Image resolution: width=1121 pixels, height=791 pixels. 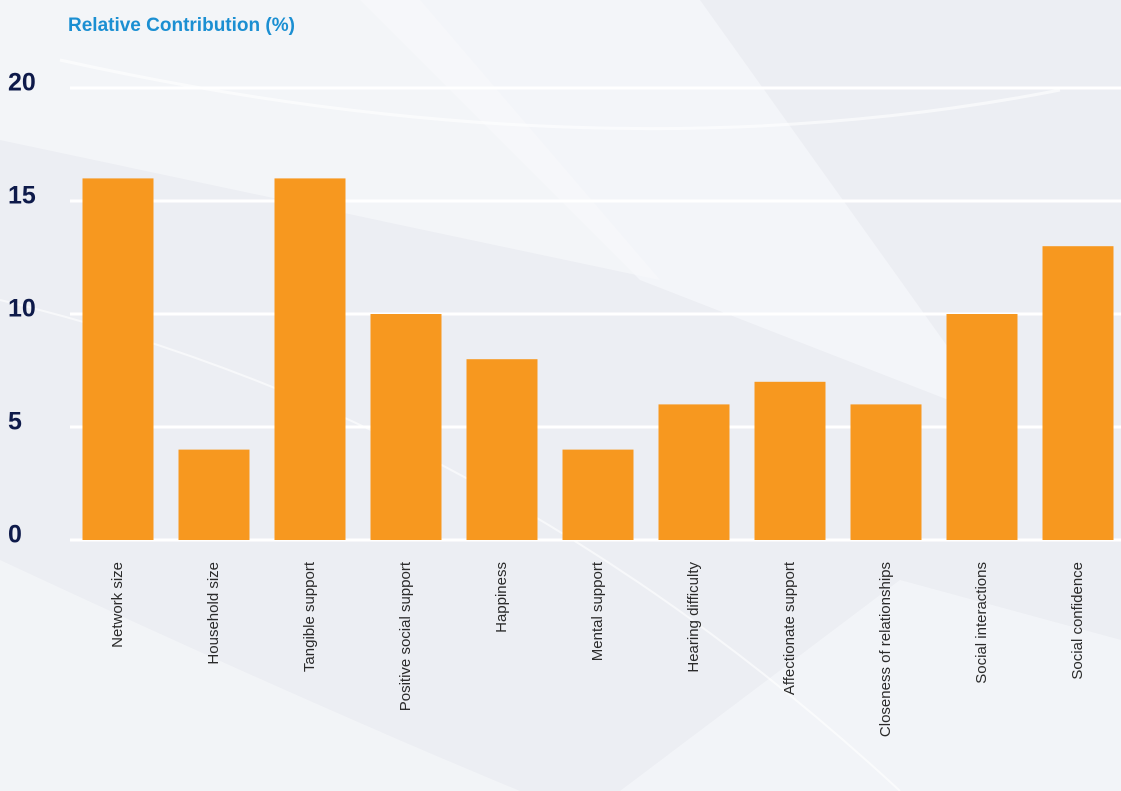 What do you see at coordinates (405, 636) in the screenshot?
I see `x-tick-label: Positive social support` at bounding box center [405, 636].